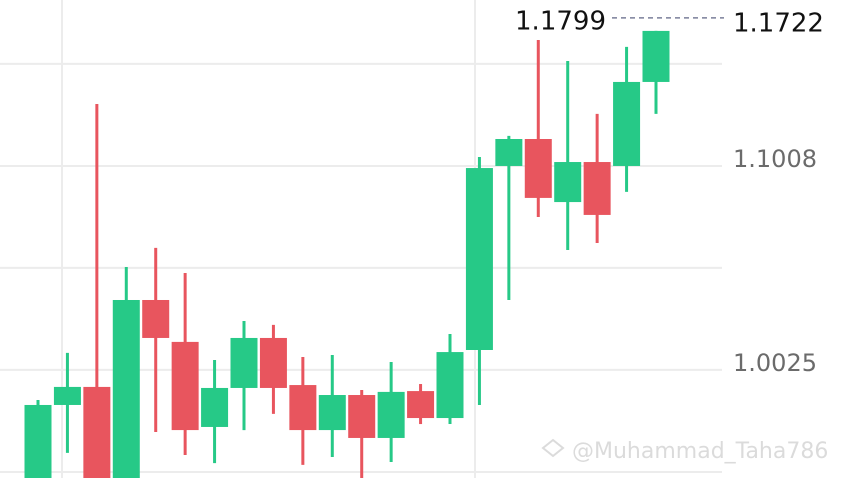  What do you see at coordinates (553, 448) in the screenshot?
I see `watermark-logo` at bounding box center [553, 448].